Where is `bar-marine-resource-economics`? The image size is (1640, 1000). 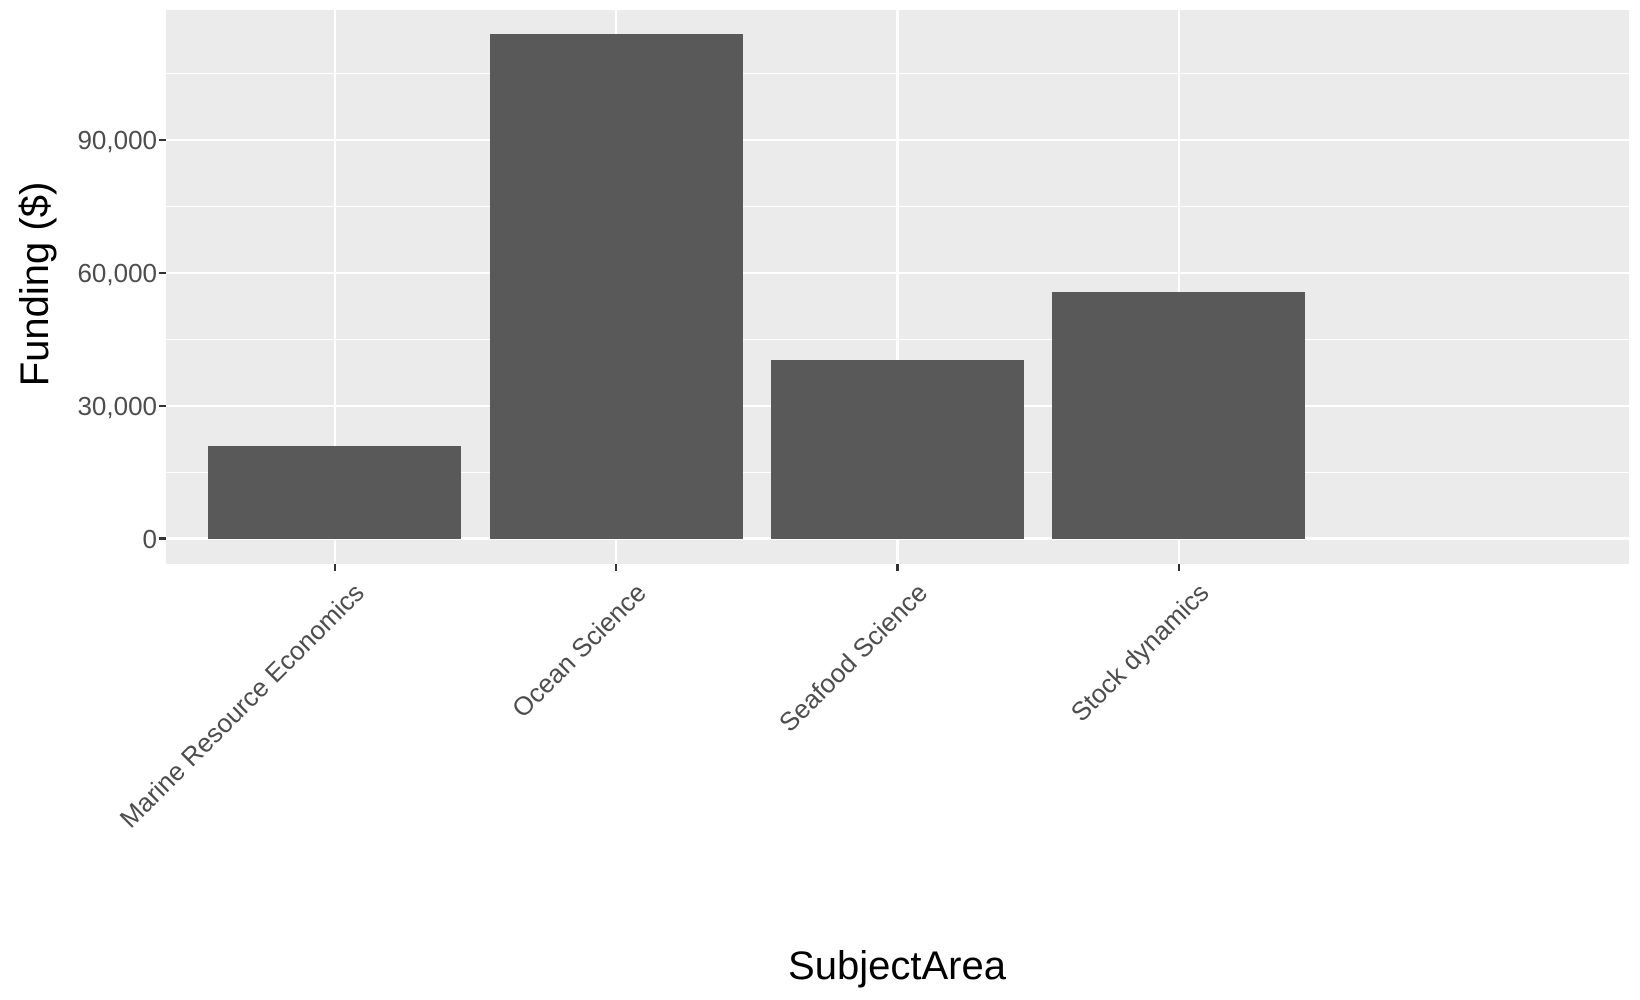
bar-marine-resource-economics is located at coordinates (335, 492).